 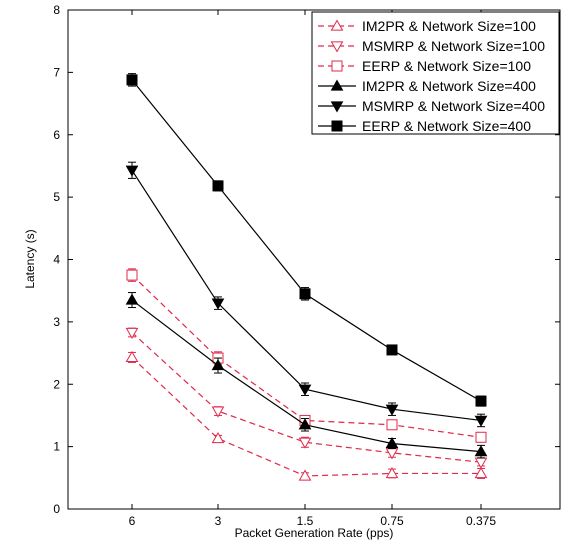 I want to click on x-tick-label: 3, so click(x=218, y=521).